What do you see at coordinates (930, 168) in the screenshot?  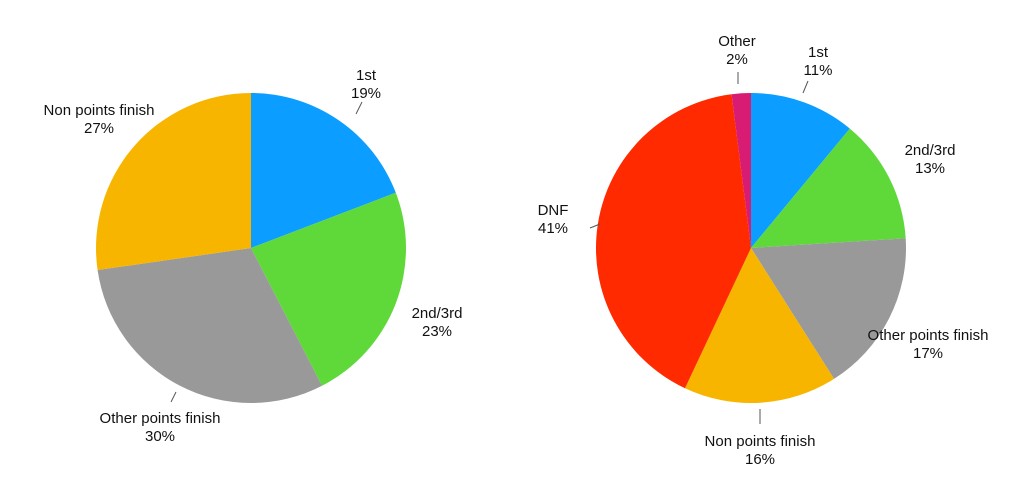 I see `slice-percent-label: 13%` at bounding box center [930, 168].